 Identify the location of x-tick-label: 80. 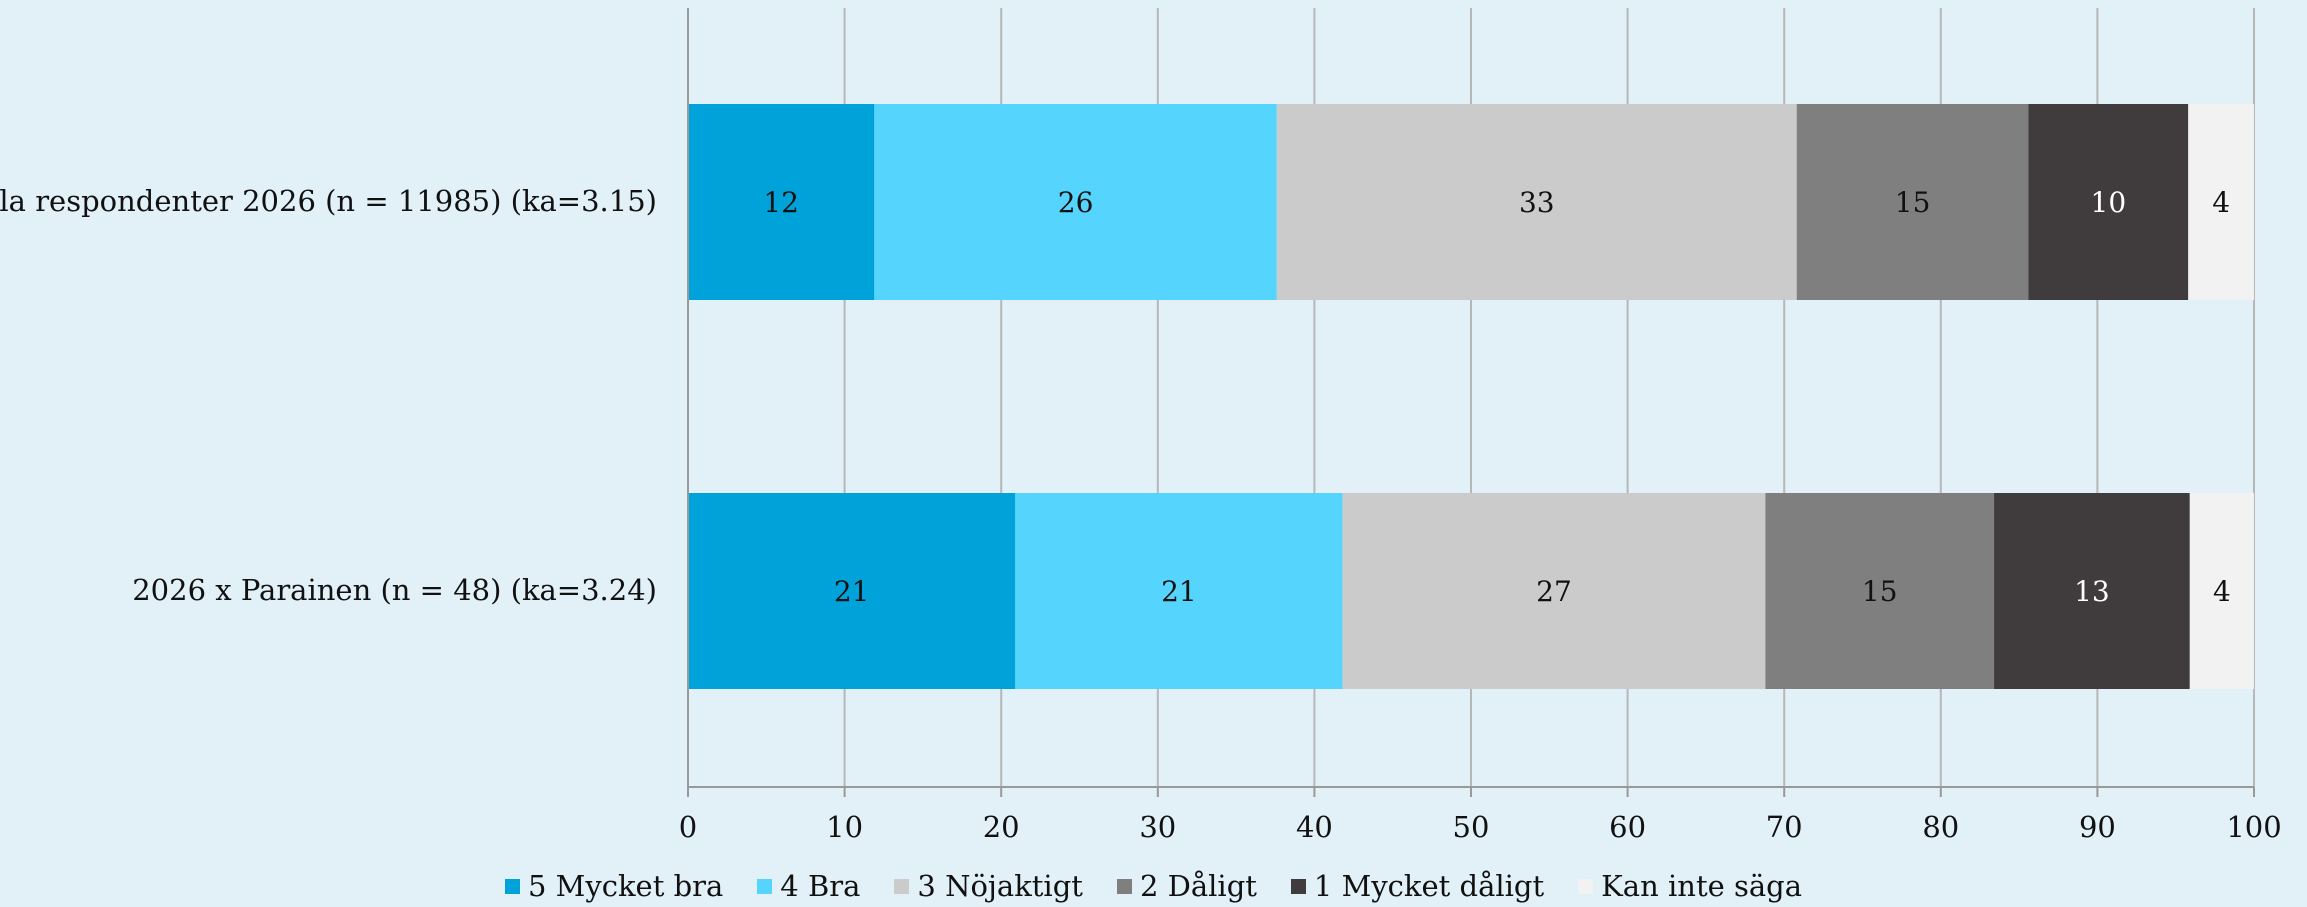
(1940, 827).